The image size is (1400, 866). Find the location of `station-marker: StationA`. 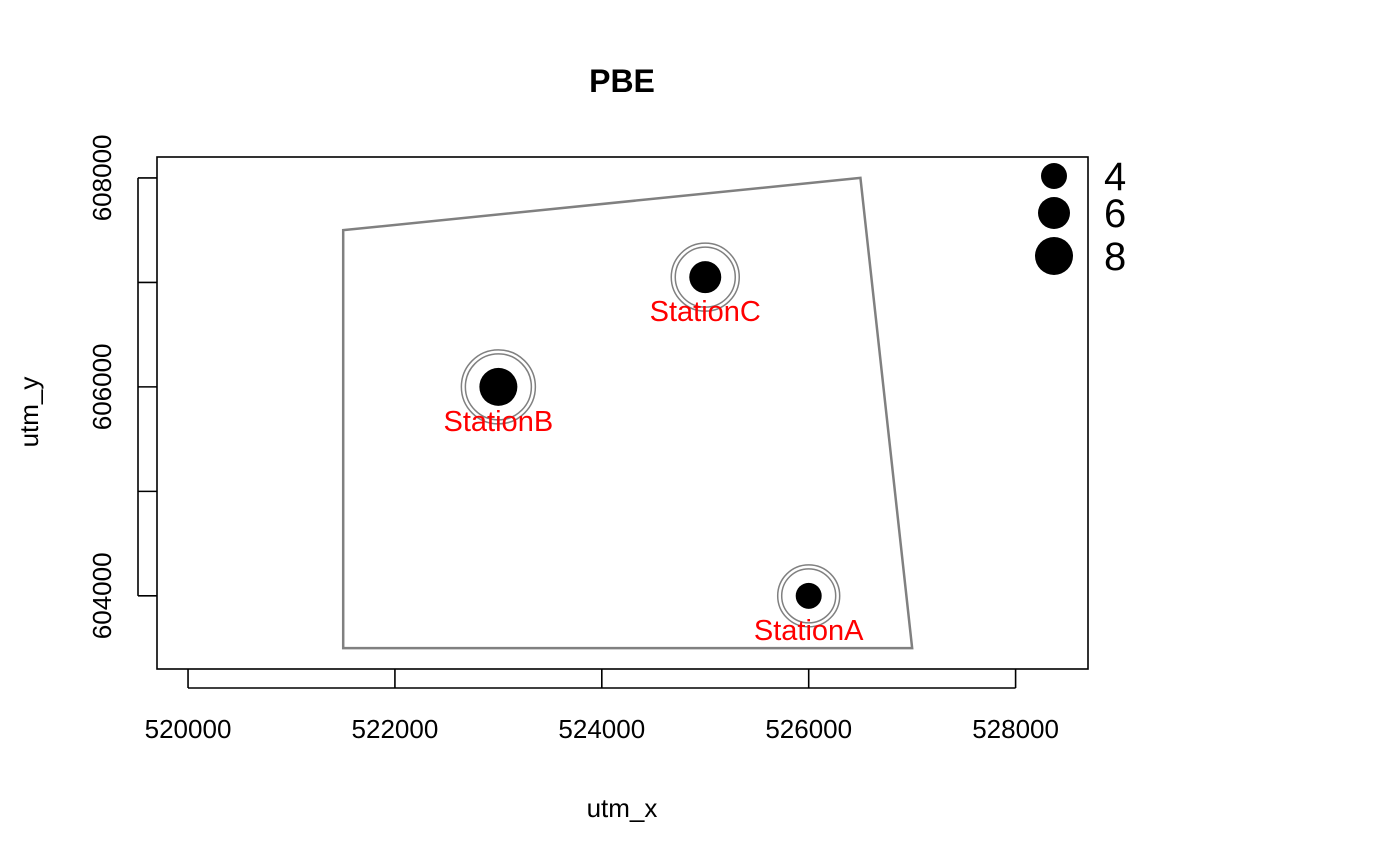

station-marker: StationA is located at coordinates (809, 605).